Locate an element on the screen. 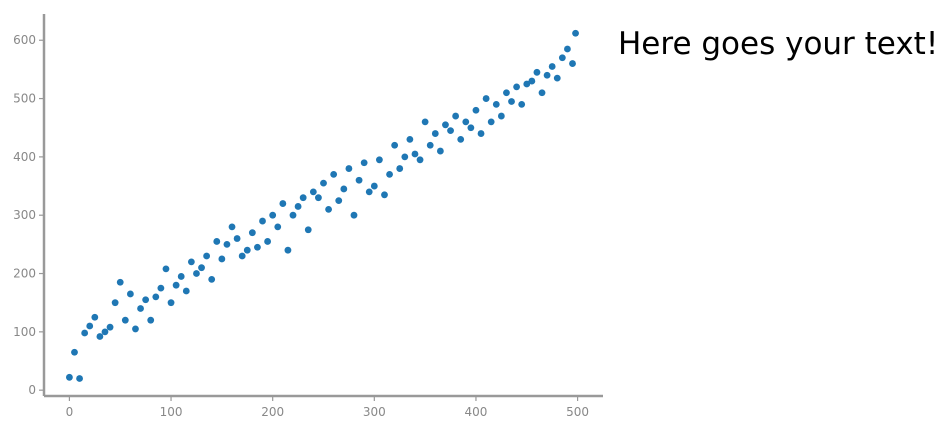 The height and width of the screenshot is (427, 937). y-tick-label: 400 is located at coordinates (24, 157).